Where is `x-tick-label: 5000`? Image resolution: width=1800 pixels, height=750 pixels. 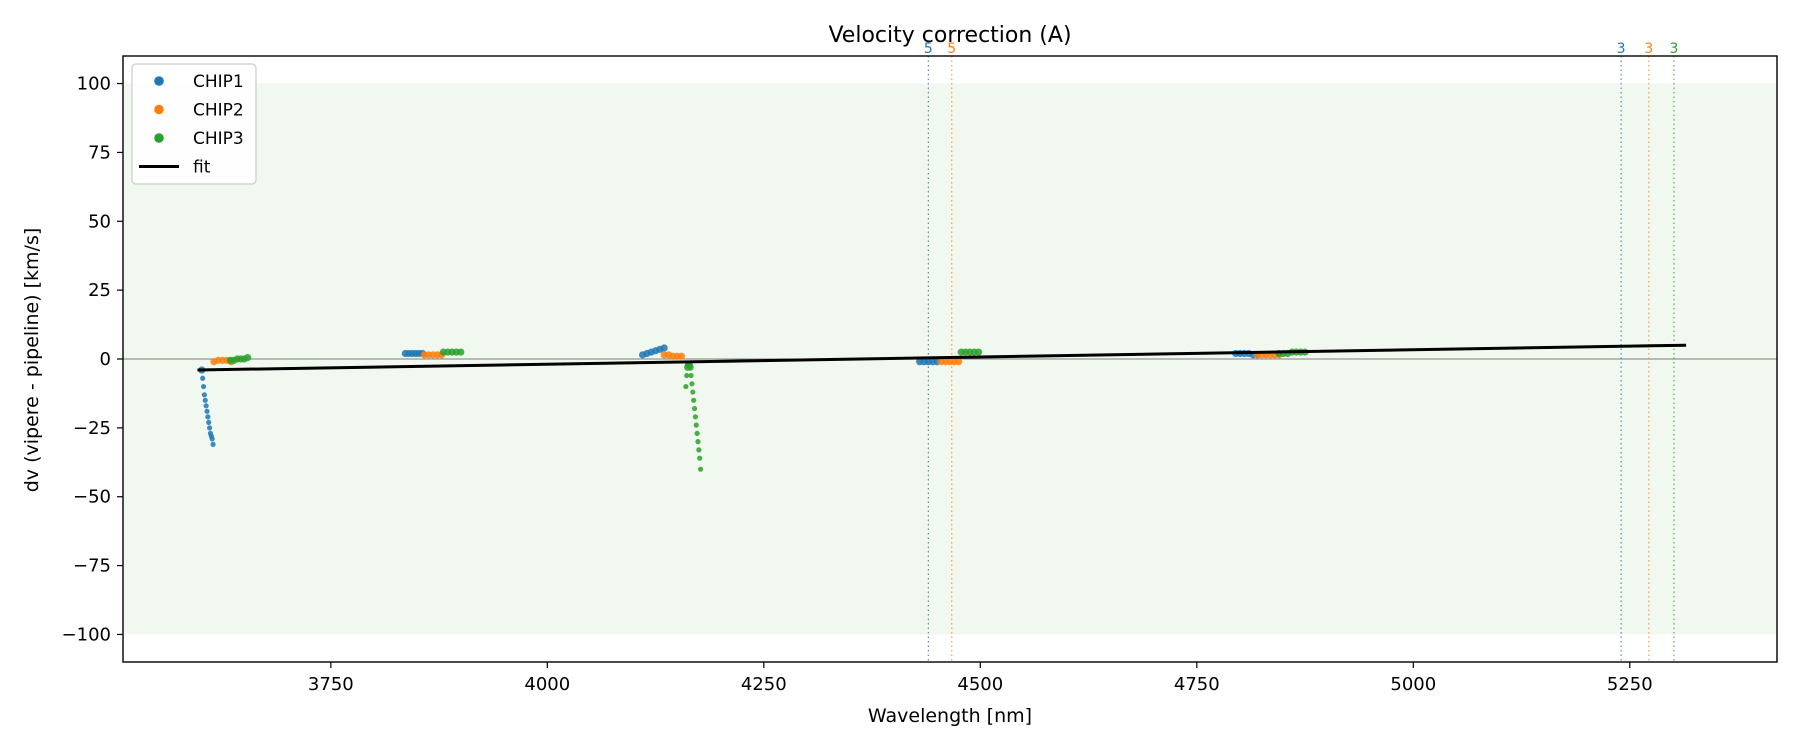
x-tick-label: 5000 is located at coordinates (1413, 684).